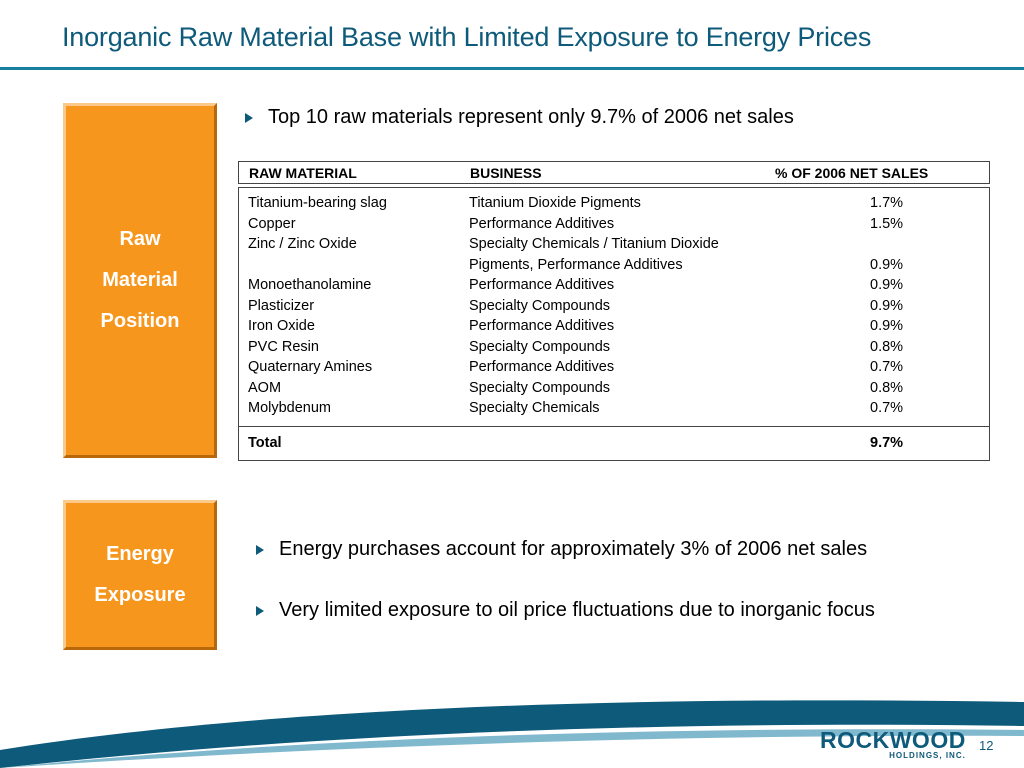 Image resolution: width=1024 pixels, height=768 pixels. What do you see at coordinates (140, 554) in the screenshot?
I see `energy-box-line-1: Energy` at bounding box center [140, 554].